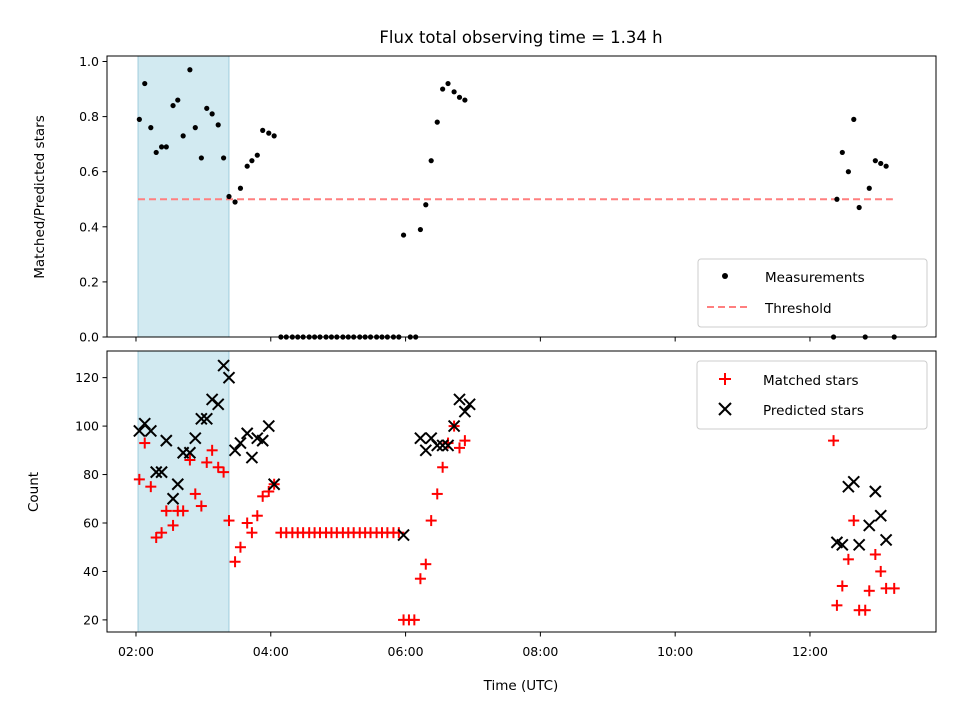 The image size is (960, 720). Describe the element at coordinates (798, 309) in the screenshot. I see `legend-label-threshold: Threshold` at that location.